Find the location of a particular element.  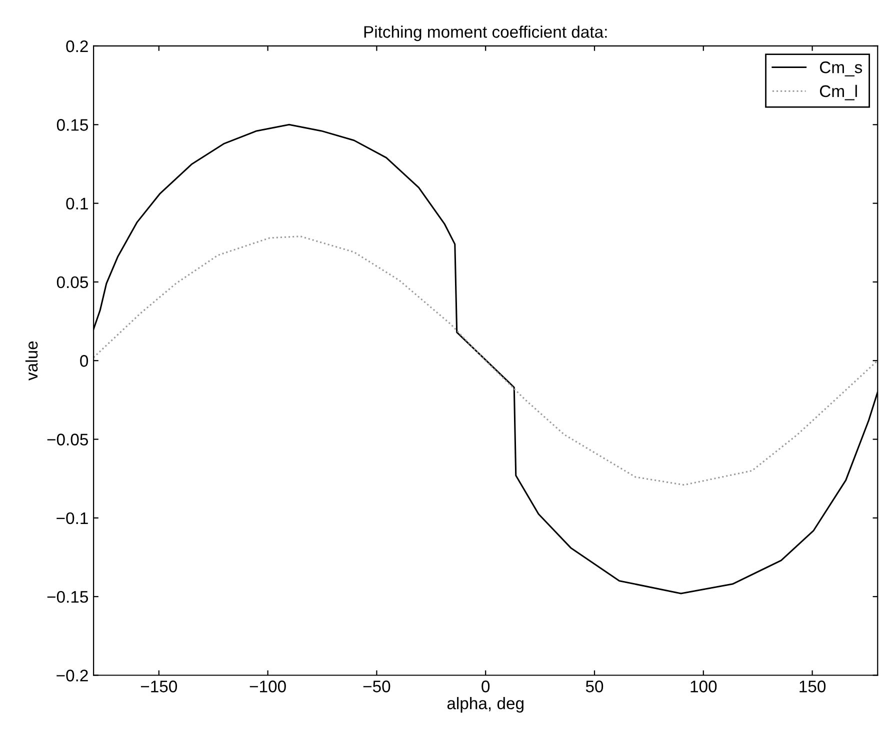

legend-label: Cm_s is located at coordinates (841, 68).